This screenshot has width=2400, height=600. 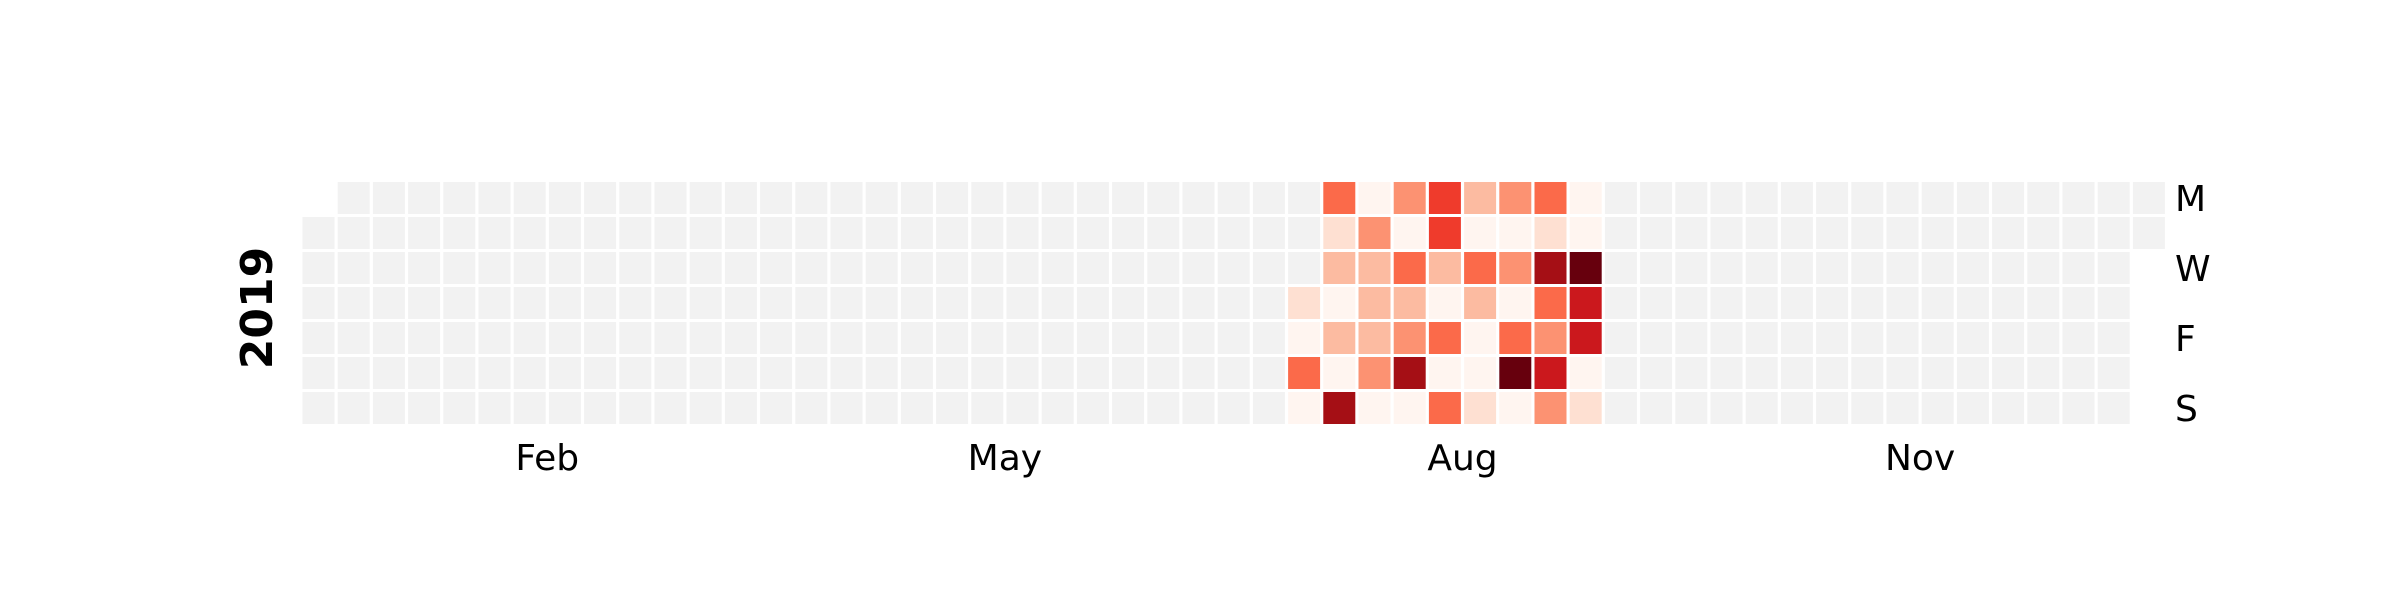 I want to click on year-label: 2019, so click(x=257, y=308).